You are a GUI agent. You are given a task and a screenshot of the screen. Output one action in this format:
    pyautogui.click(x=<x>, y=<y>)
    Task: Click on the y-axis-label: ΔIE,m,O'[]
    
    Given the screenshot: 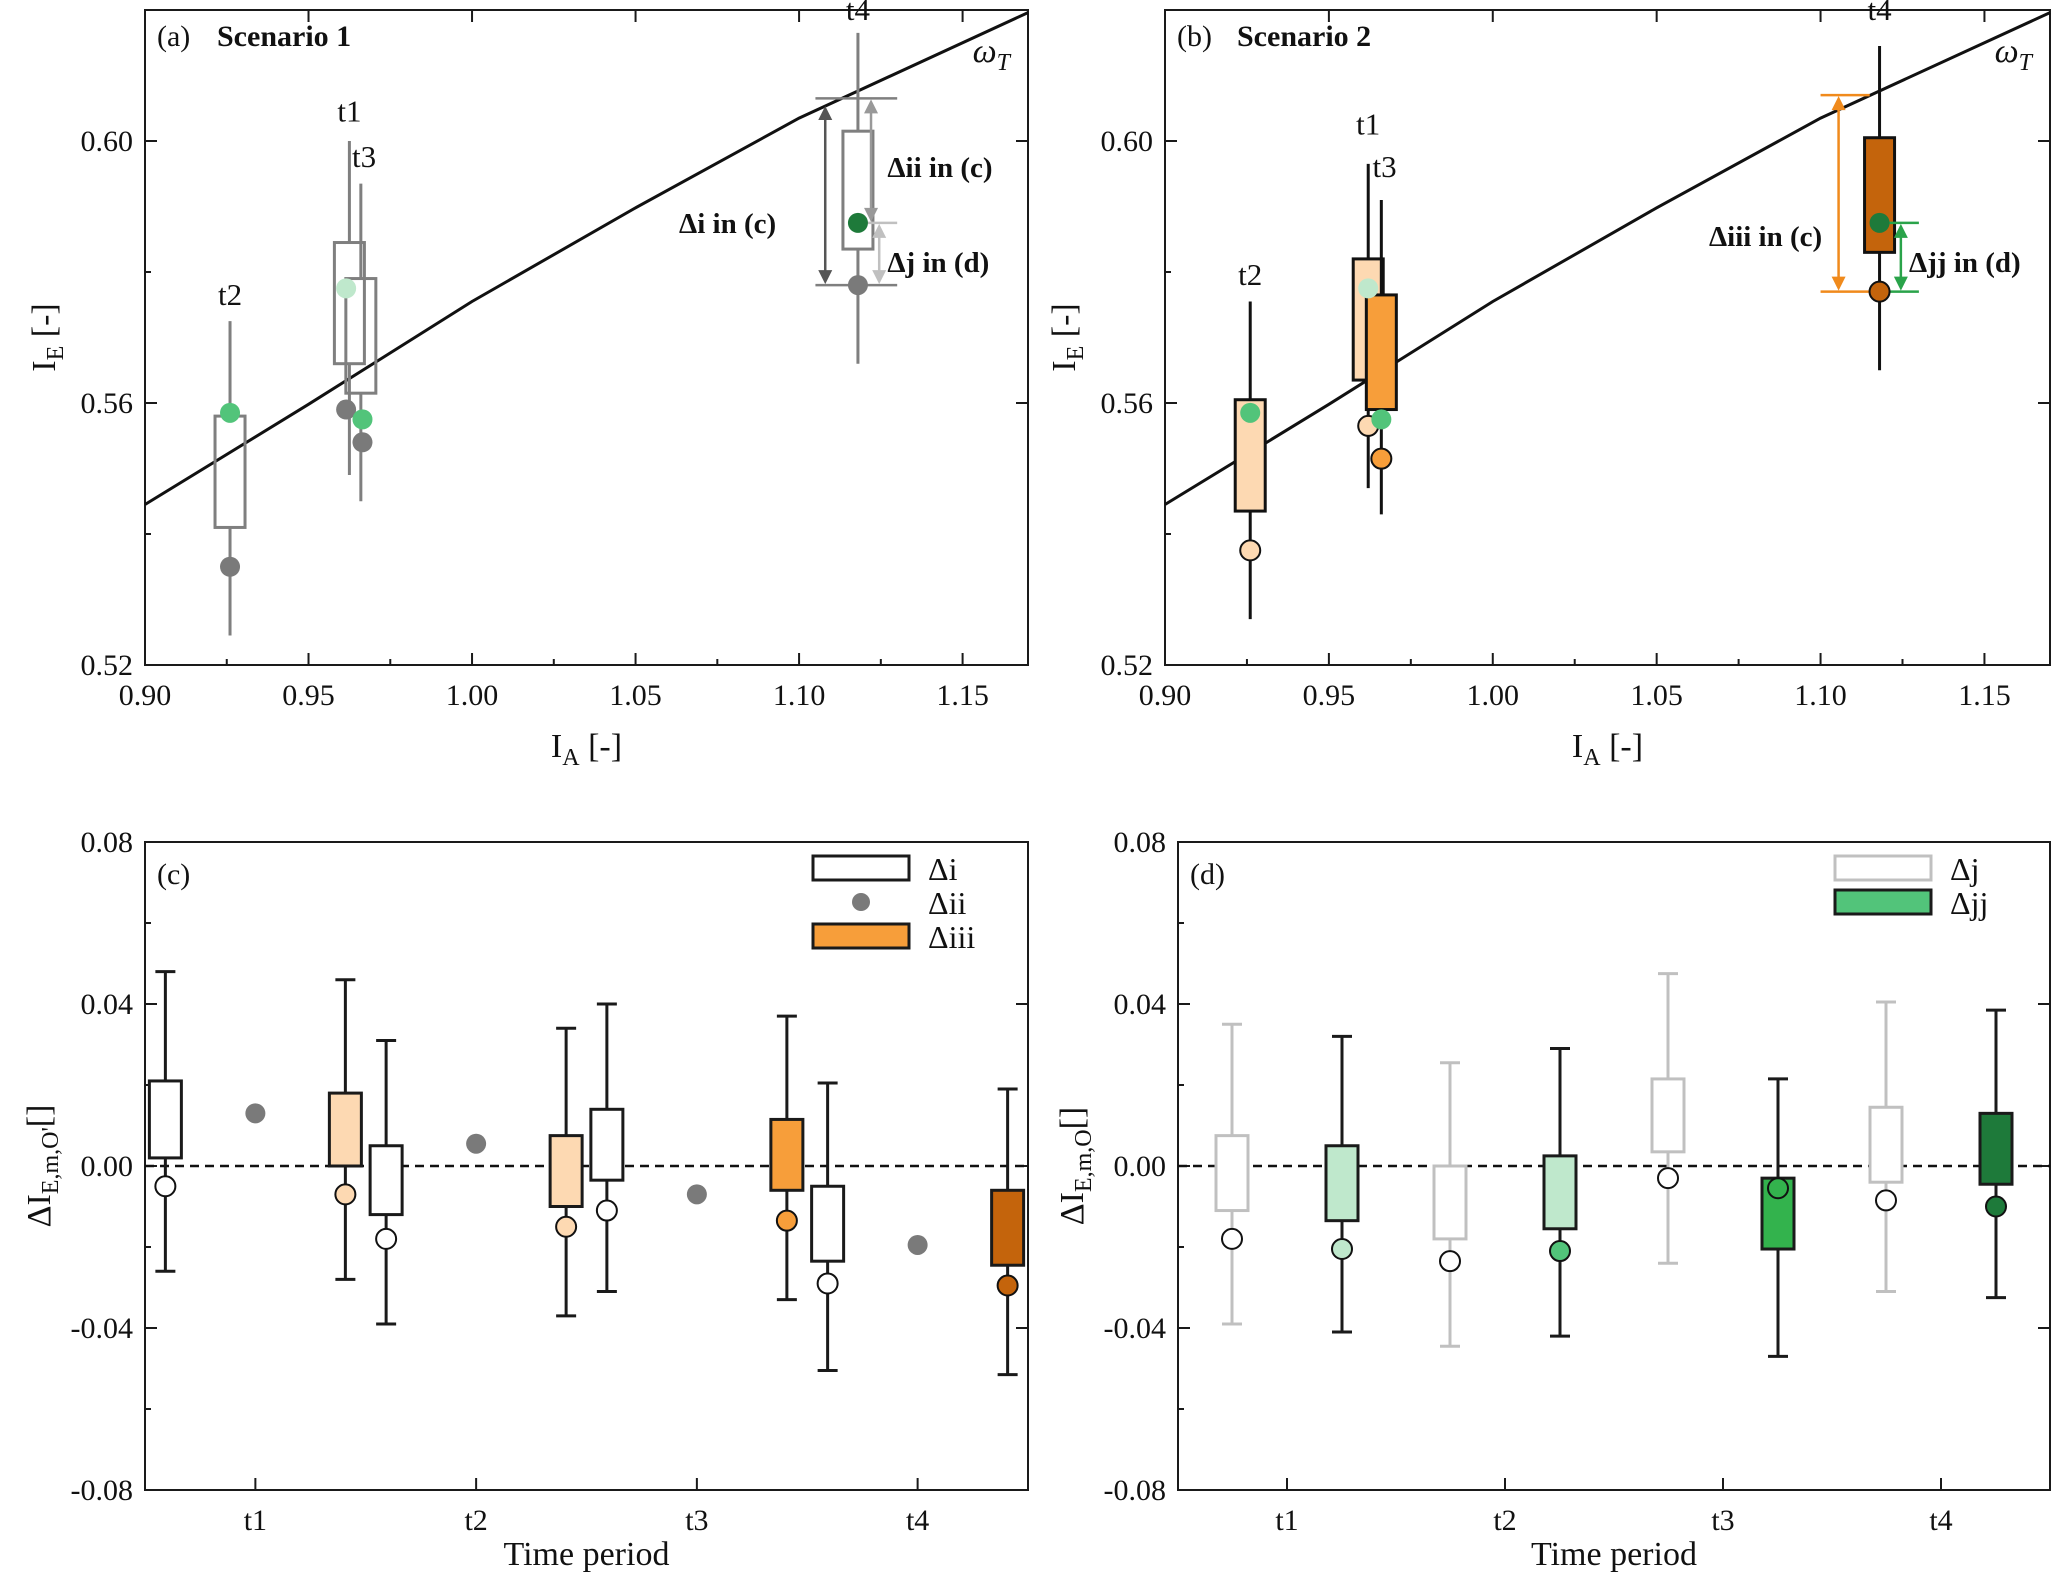 What is the action you would take?
    pyautogui.click(x=42, y=1166)
    